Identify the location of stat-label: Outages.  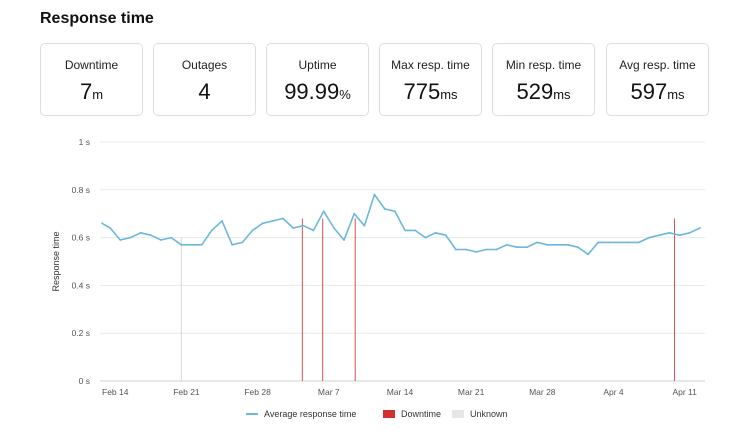
(204, 65).